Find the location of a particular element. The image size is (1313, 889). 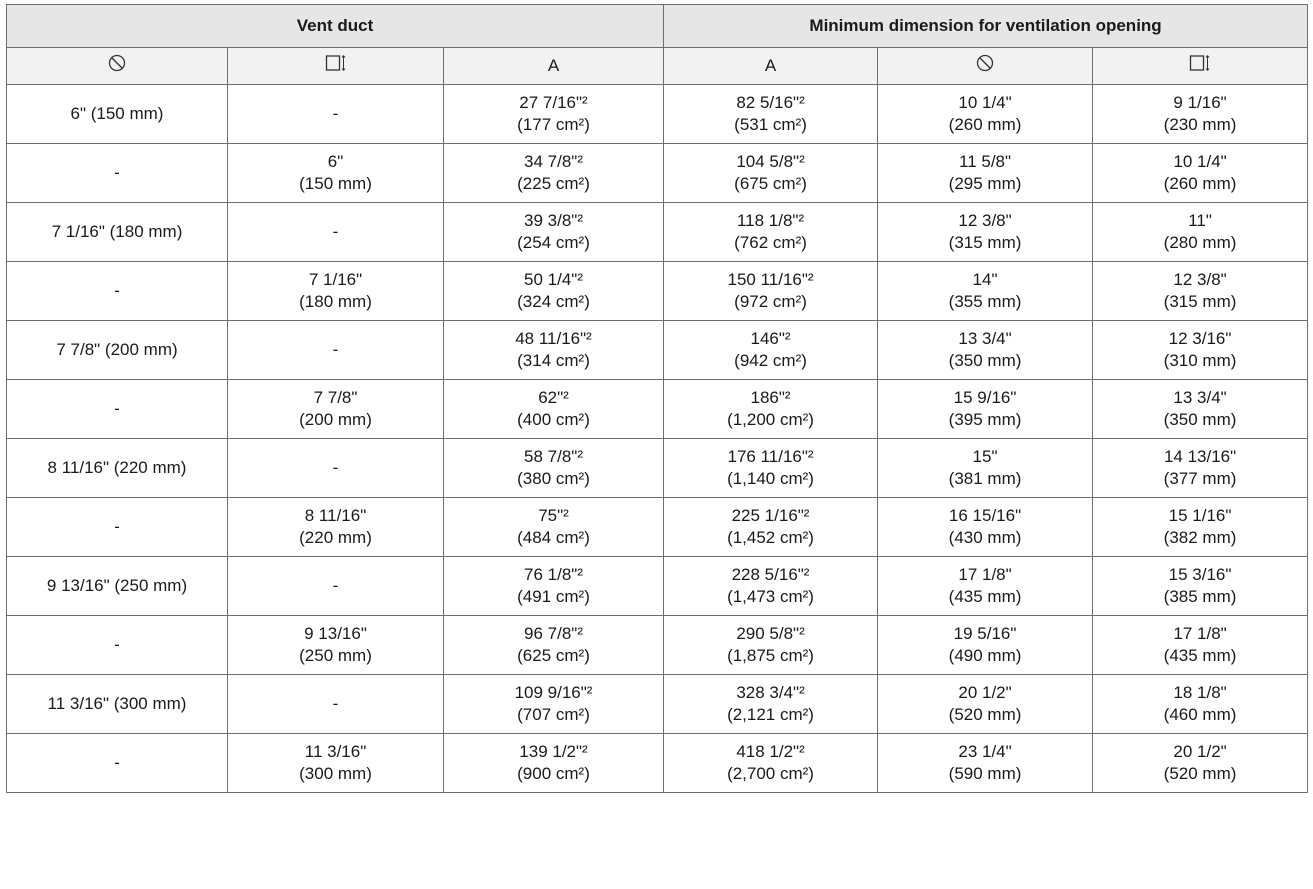

cell-min-area-primary: 176 11/16"² is located at coordinates (770, 456).